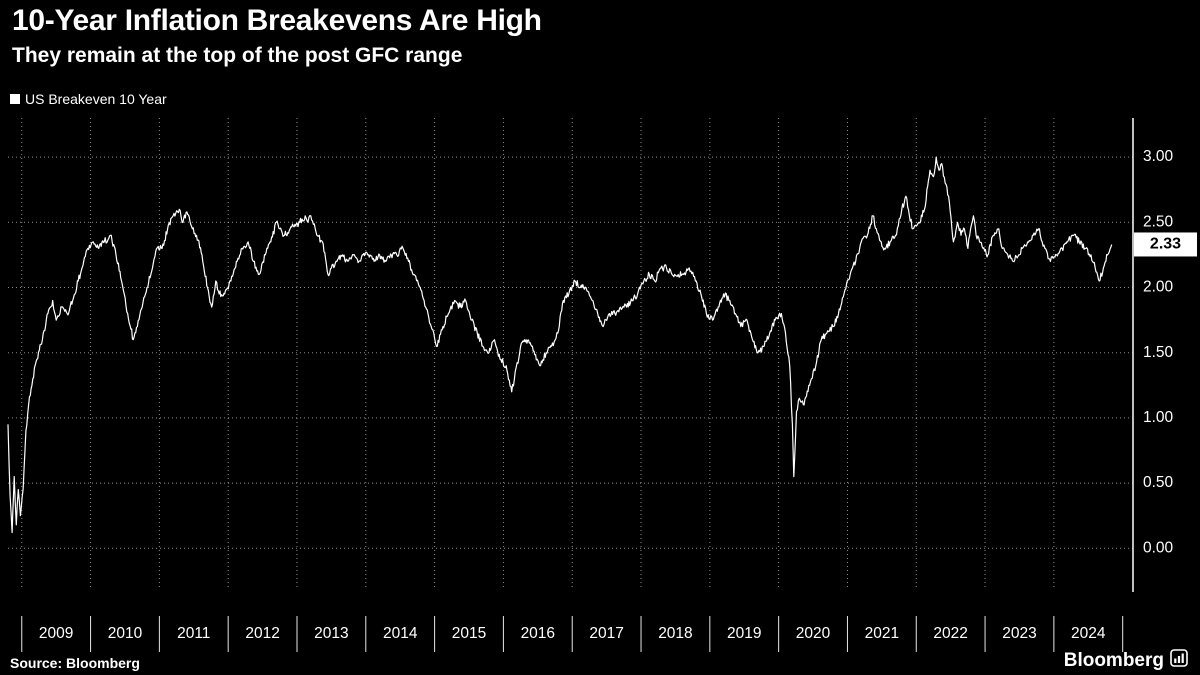 This screenshot has height=675, width=1200. I want to click on y-tick-label: 2.00, so click(1158, 287).